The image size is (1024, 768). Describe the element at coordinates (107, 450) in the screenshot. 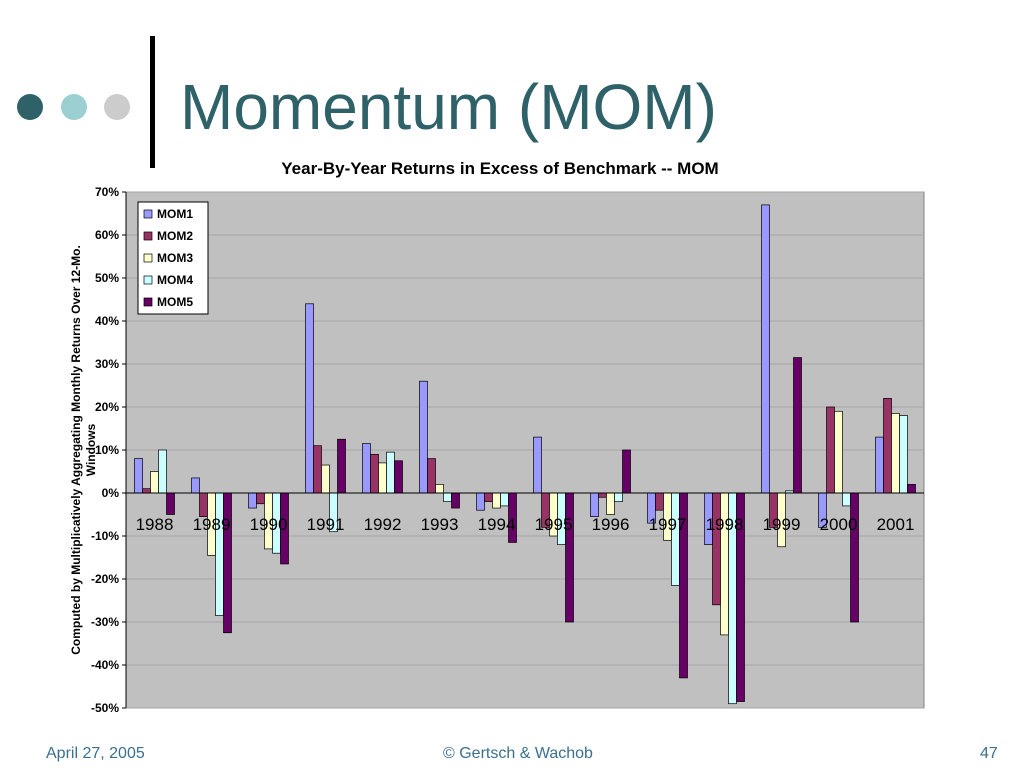

I see `y-tick-label: 10%` at that location.